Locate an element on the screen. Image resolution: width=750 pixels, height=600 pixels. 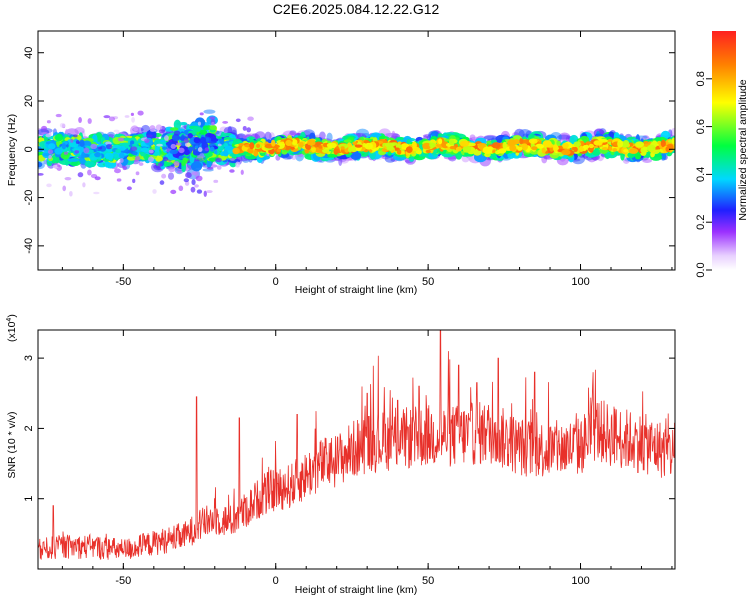
snr-xlabel: Height of straight line (km) is located at coordinates (356, 590).